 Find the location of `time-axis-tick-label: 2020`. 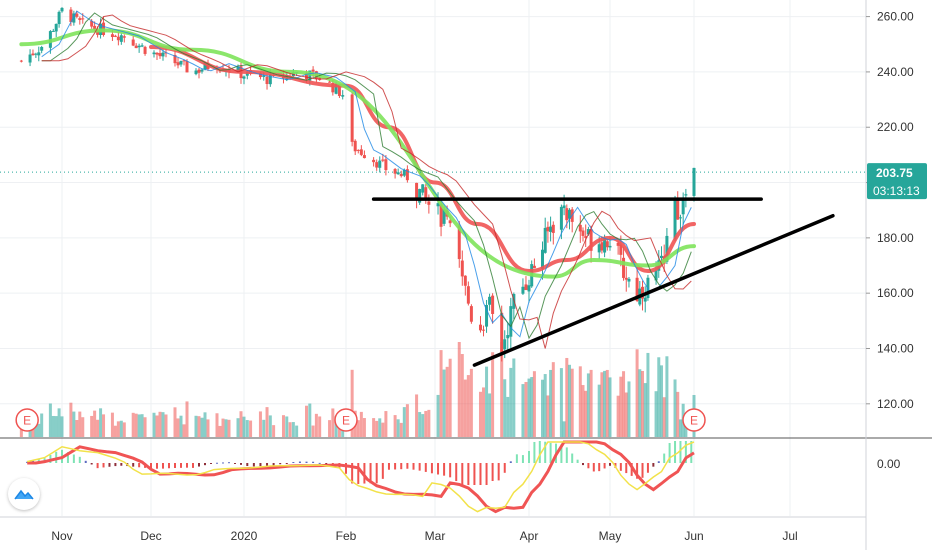

time-axis-tick-label: 2020 is located at coordinates (244, 536).